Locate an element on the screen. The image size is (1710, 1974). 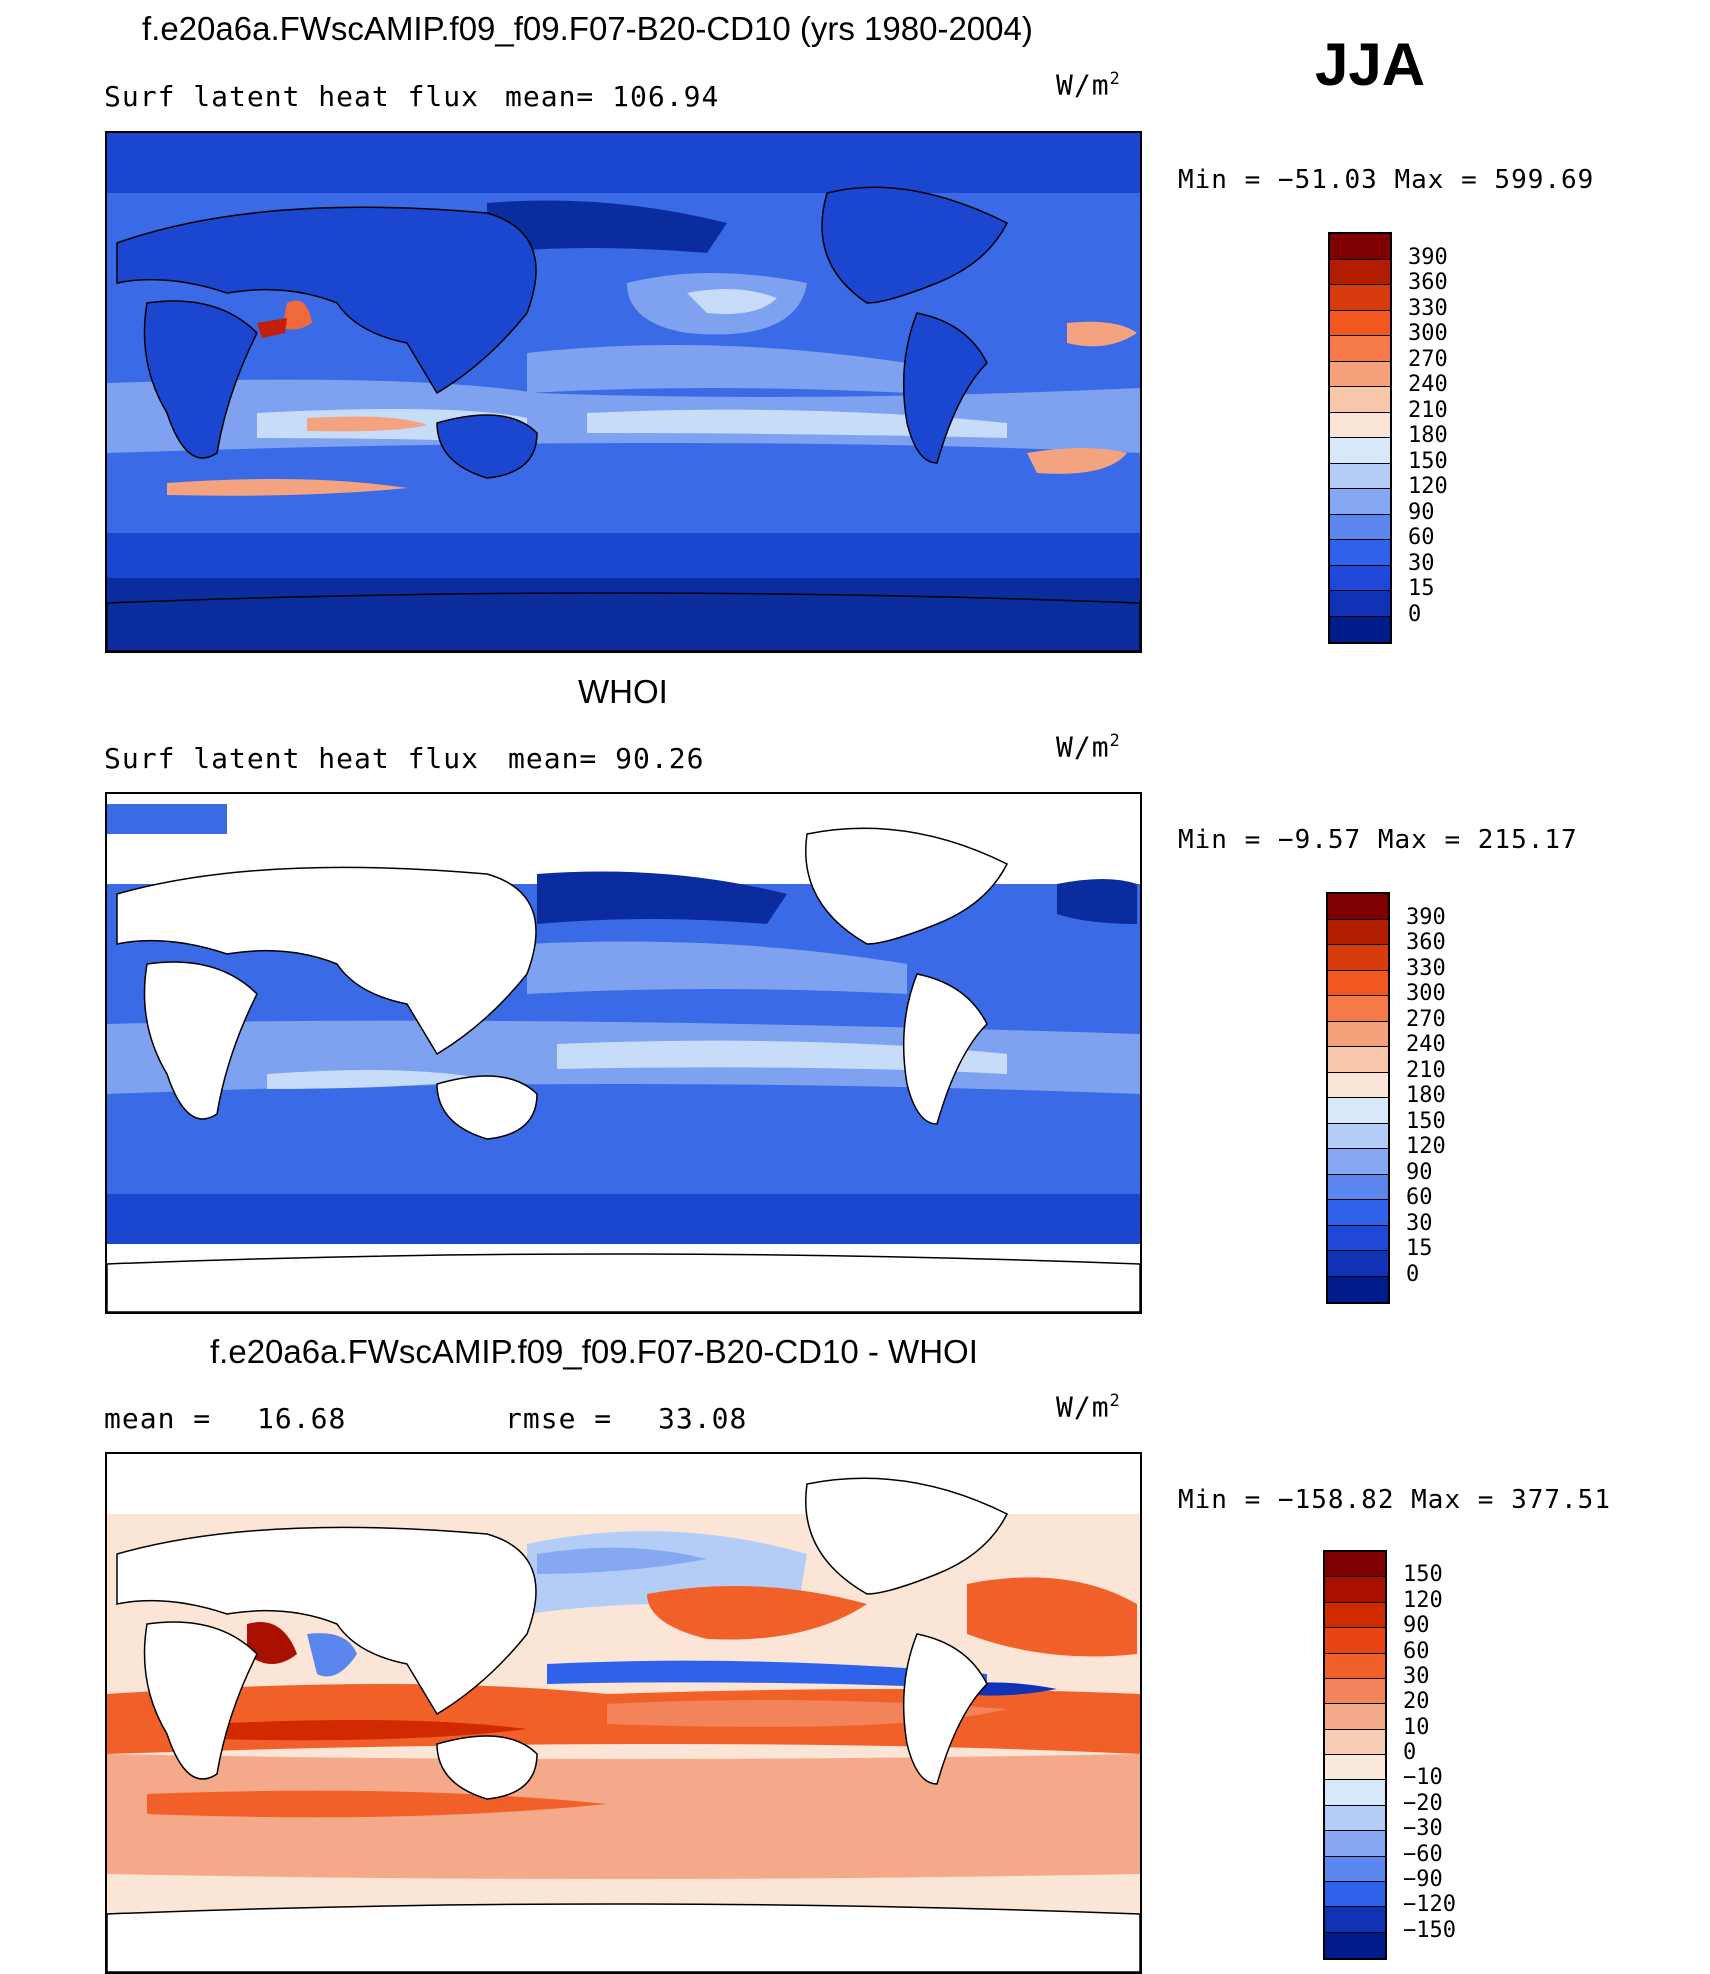
panel2-title: WHOI is located at coordinates (623, 691).